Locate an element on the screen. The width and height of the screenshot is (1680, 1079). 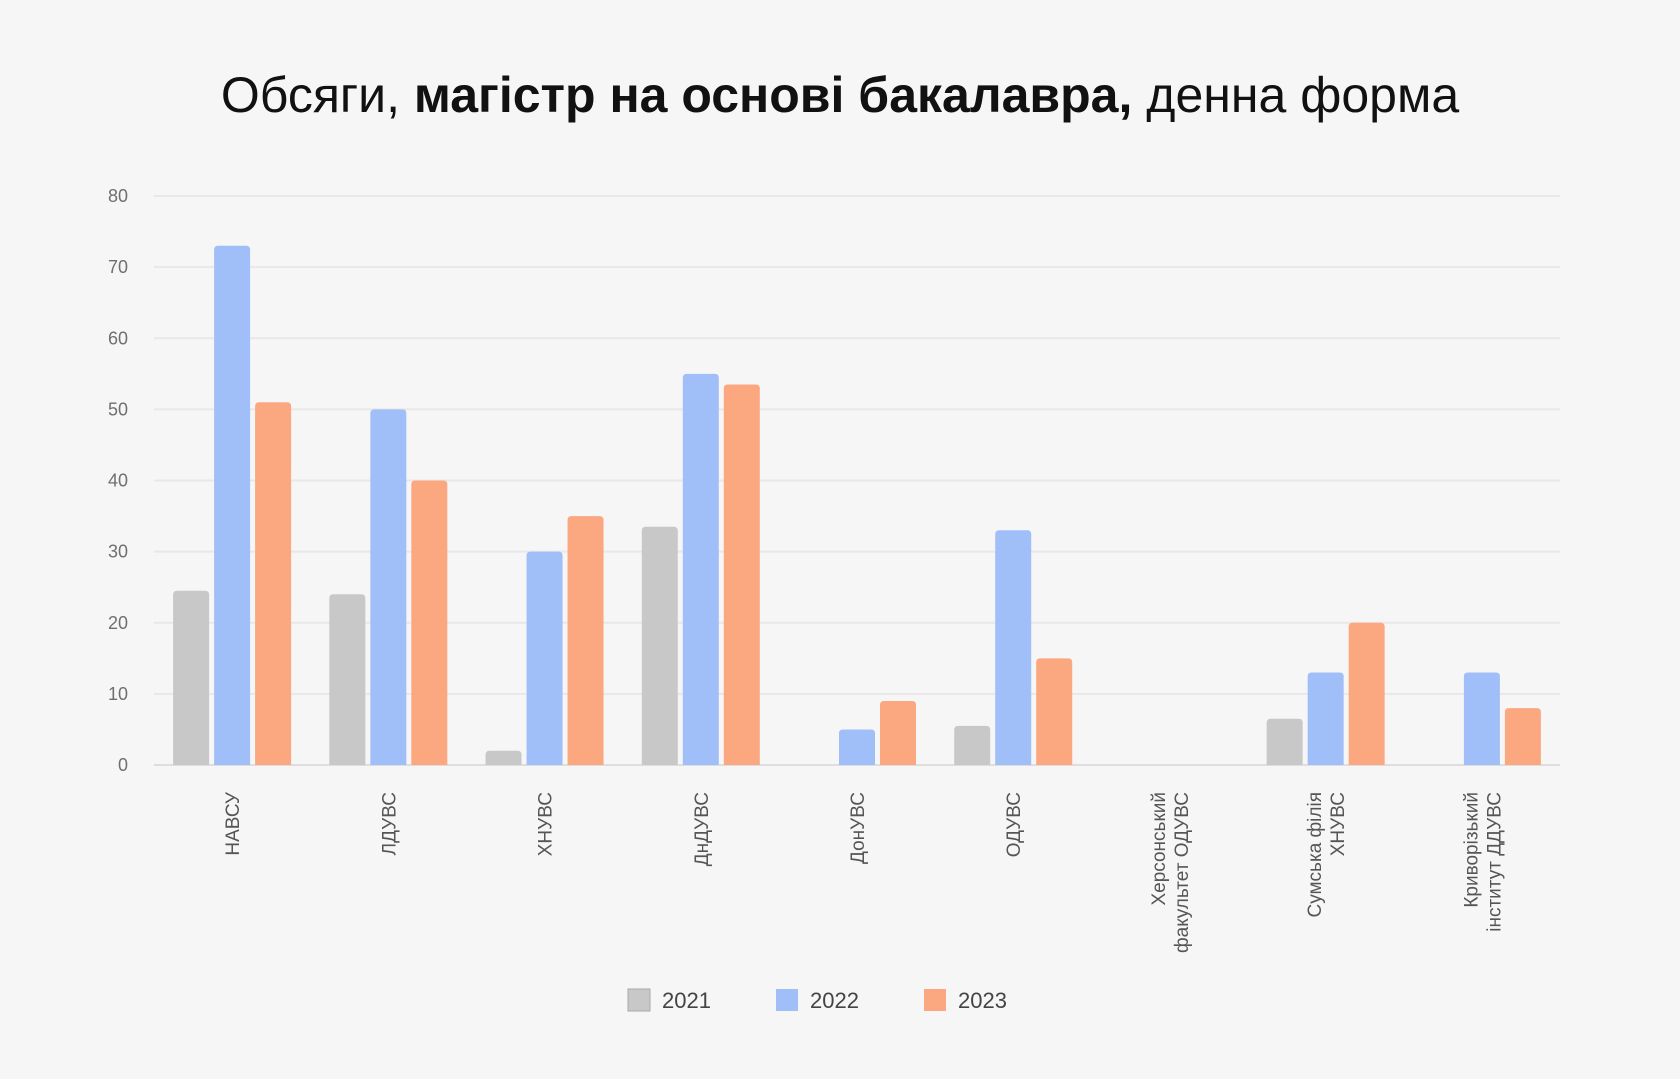
legend-swatch-2021 is located at coordinates (639, 1000).